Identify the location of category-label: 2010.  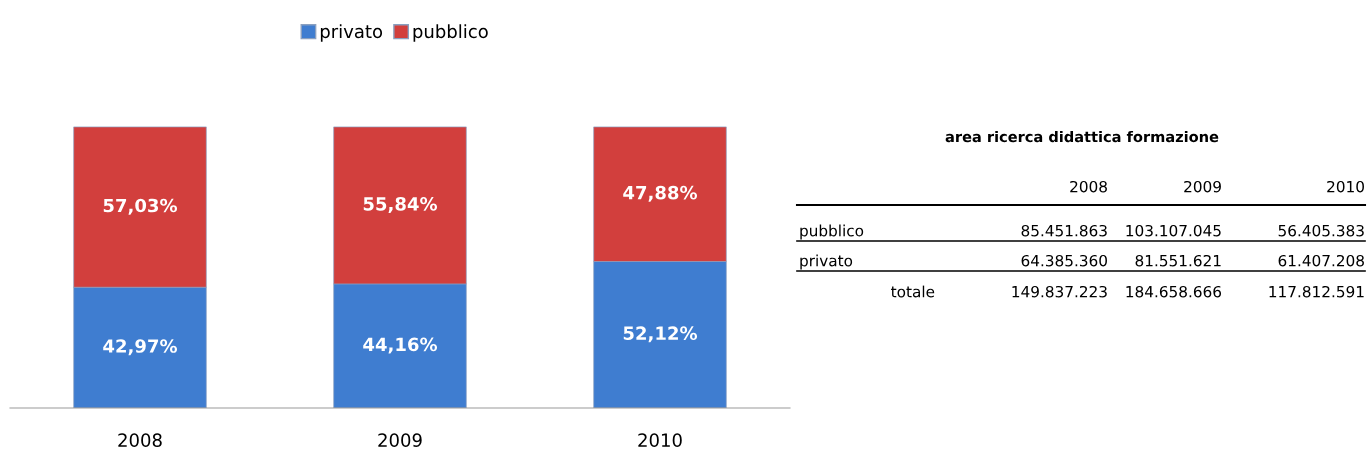
(1345, 186).